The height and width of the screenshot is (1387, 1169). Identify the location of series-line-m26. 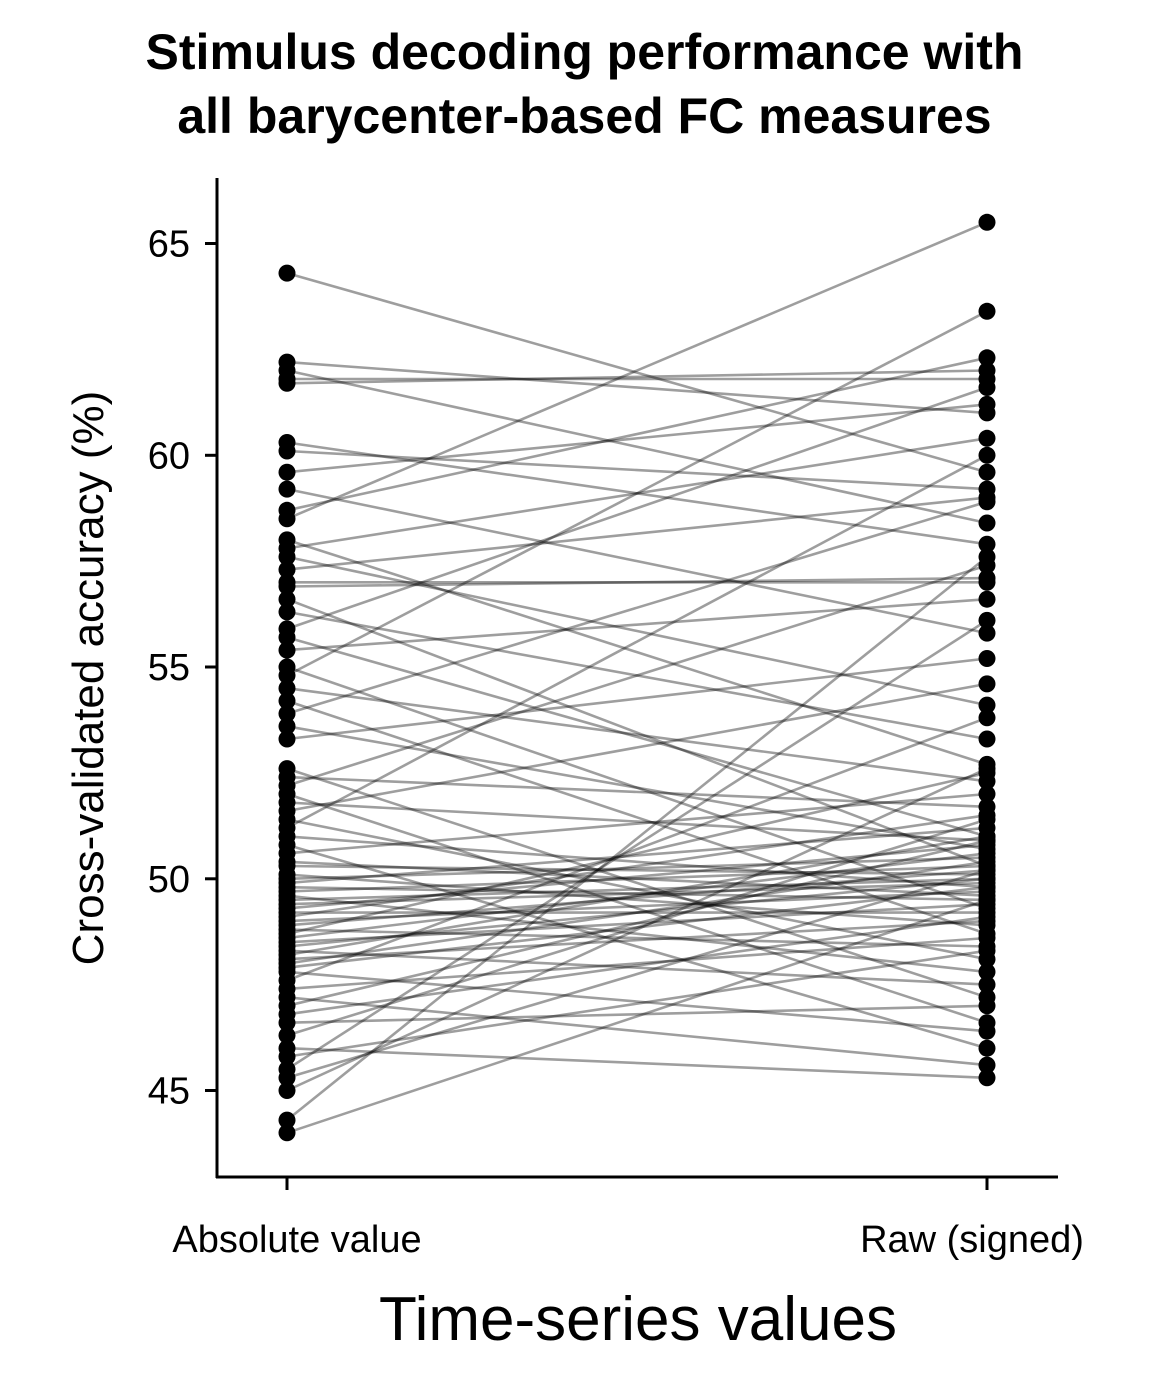
(637, 817).